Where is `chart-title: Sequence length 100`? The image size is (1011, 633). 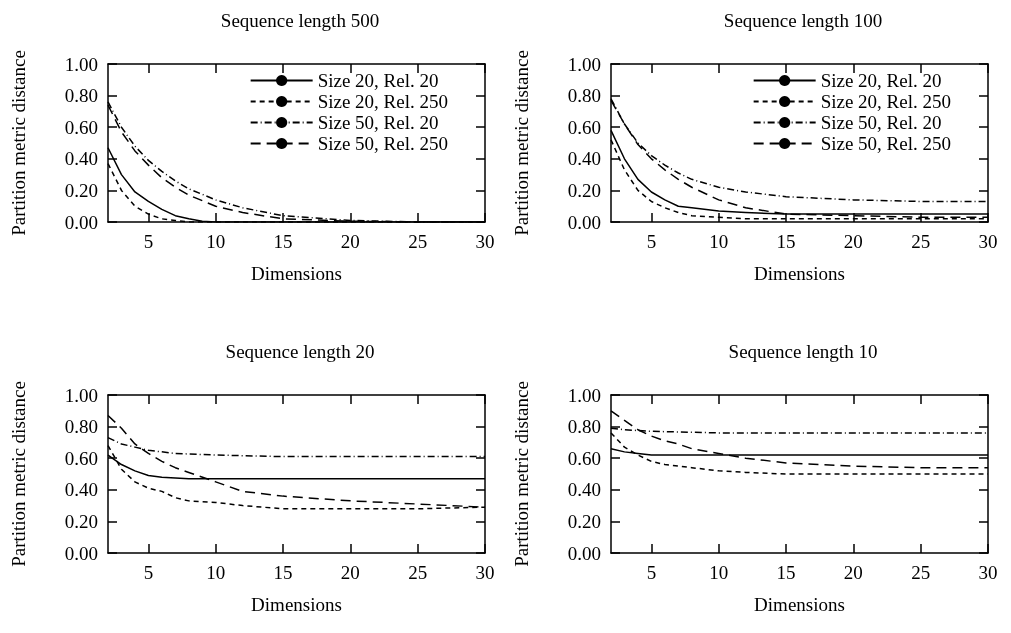
chart-title: Sequence length 100 is located at coordinates (803, 20).